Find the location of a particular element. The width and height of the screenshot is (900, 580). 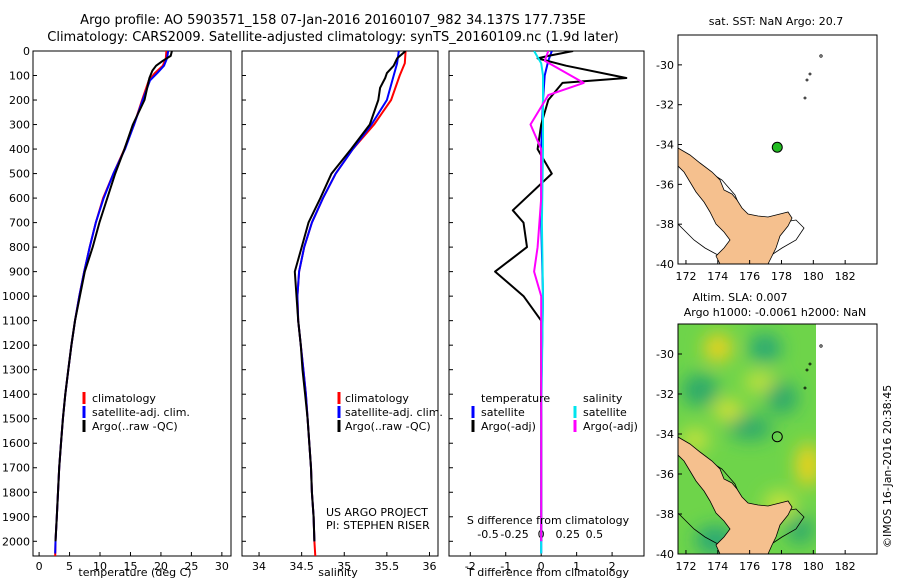

depth-tick-label: 600 is located at coordinates (19, 198).